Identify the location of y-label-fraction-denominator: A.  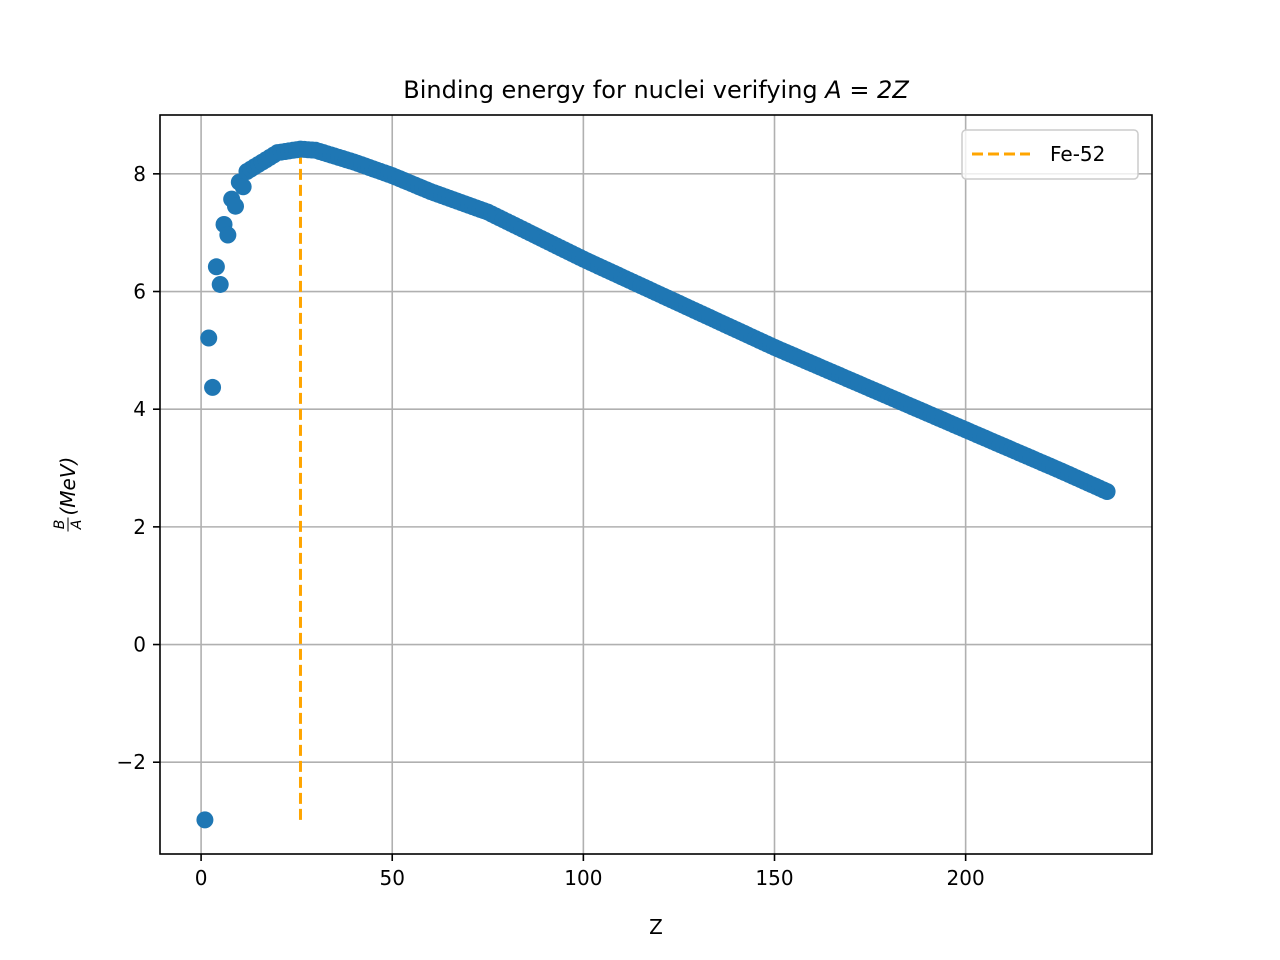
(77, 525).